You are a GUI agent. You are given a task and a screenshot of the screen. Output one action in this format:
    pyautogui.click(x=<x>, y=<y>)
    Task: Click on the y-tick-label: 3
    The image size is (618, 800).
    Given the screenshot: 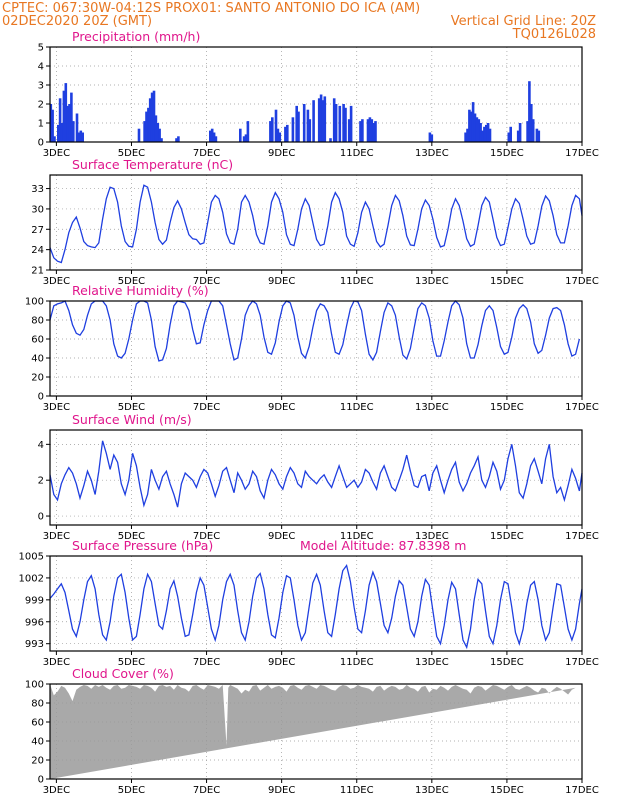 What is the action you would take?
    pyautogui.click(x=41, y=86)
    